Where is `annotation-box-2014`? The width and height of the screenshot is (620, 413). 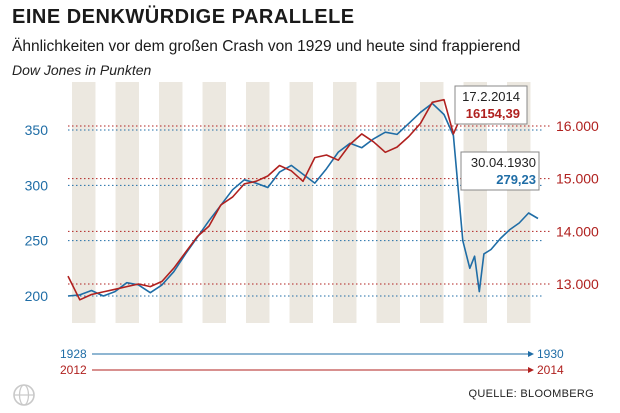 annotation-box-2014 is located at coordinates (491, 105).